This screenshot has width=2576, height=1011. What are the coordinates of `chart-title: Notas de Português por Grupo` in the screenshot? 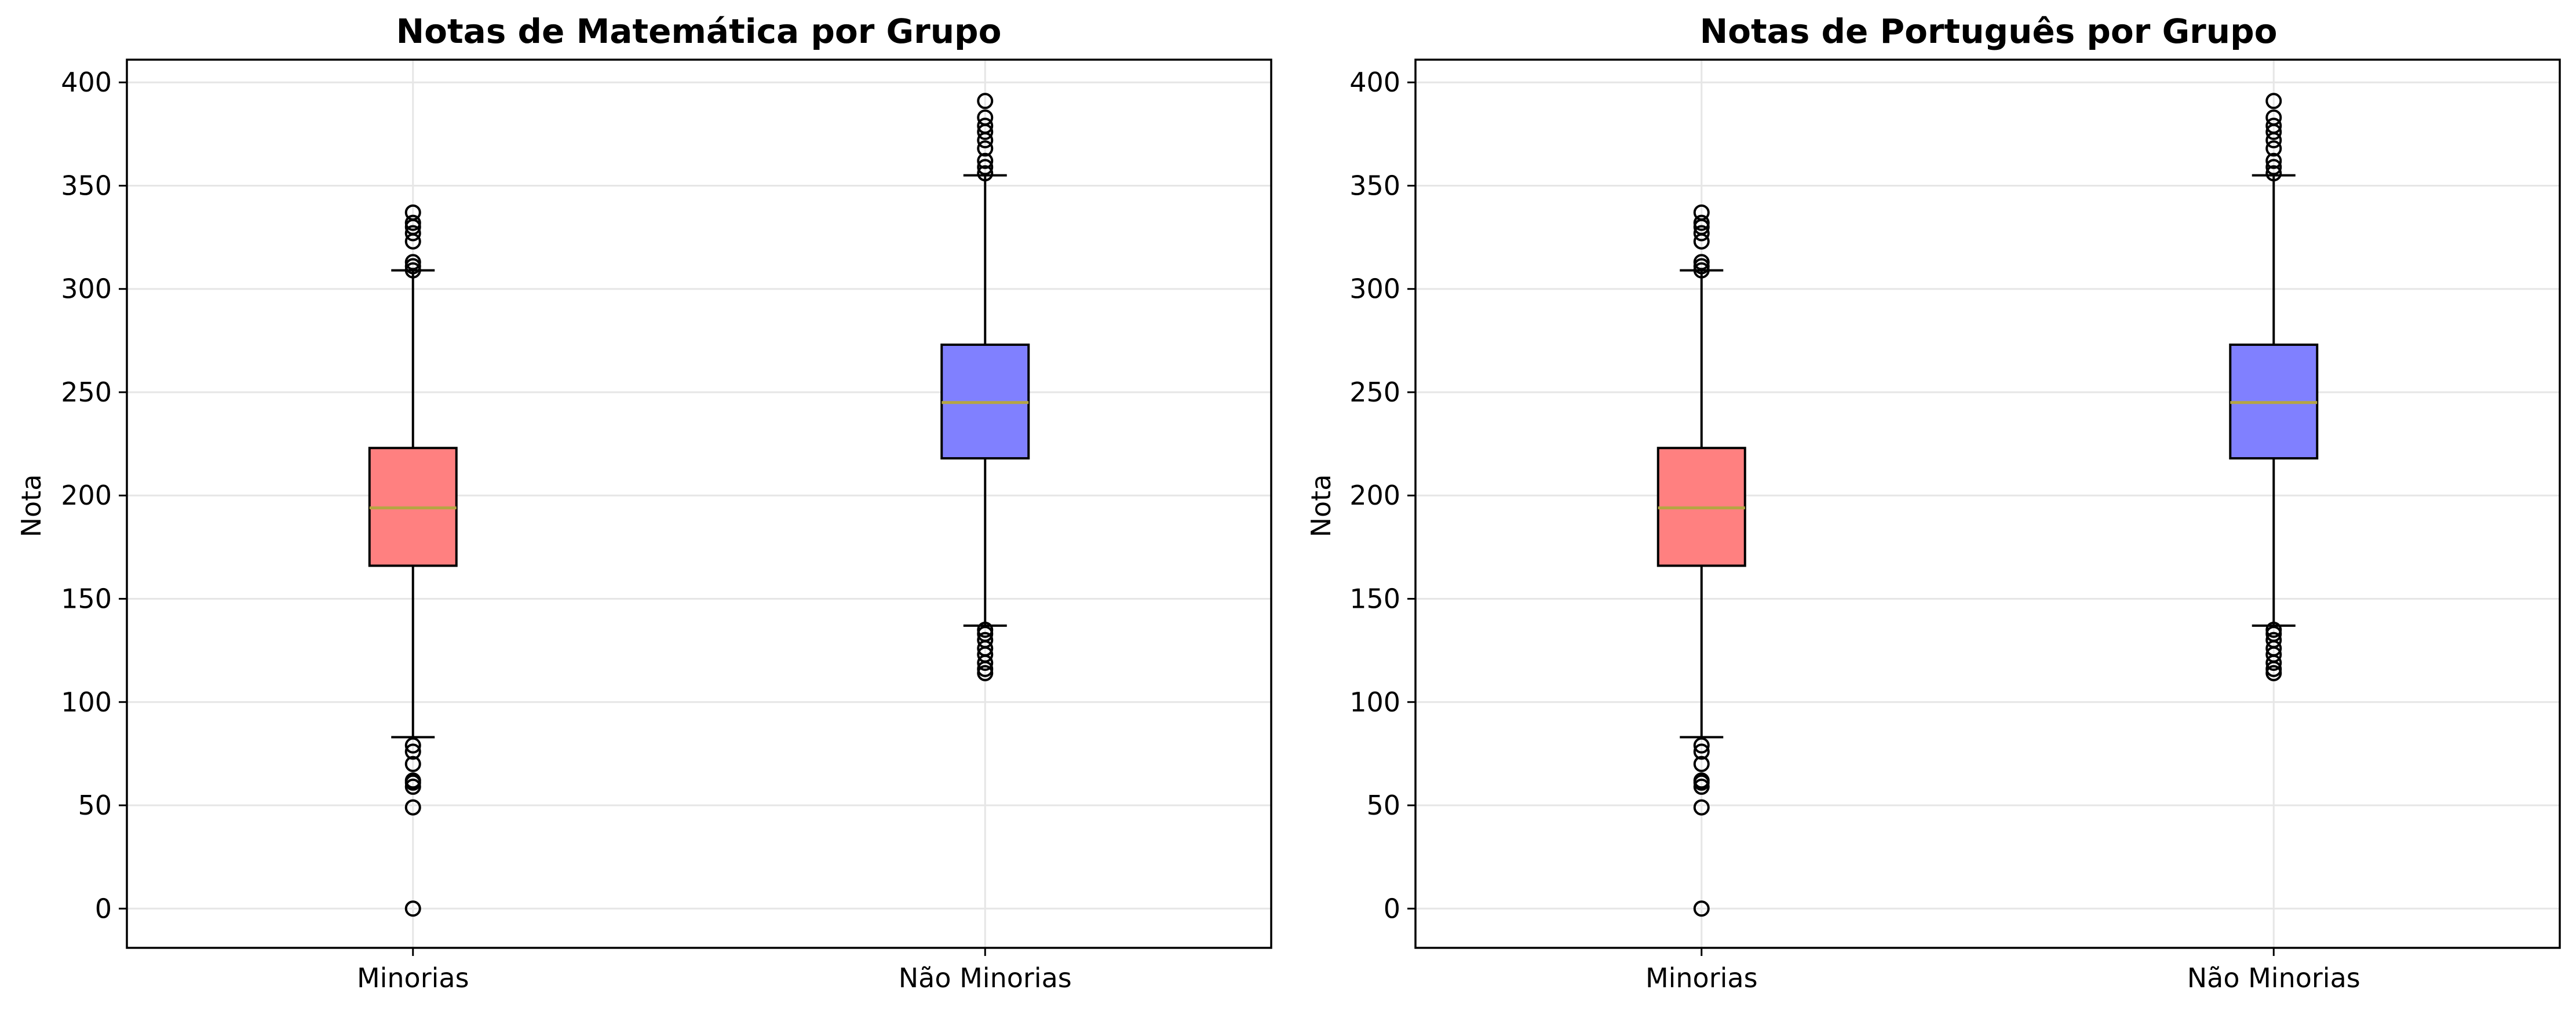 It's located at (1989, 31).